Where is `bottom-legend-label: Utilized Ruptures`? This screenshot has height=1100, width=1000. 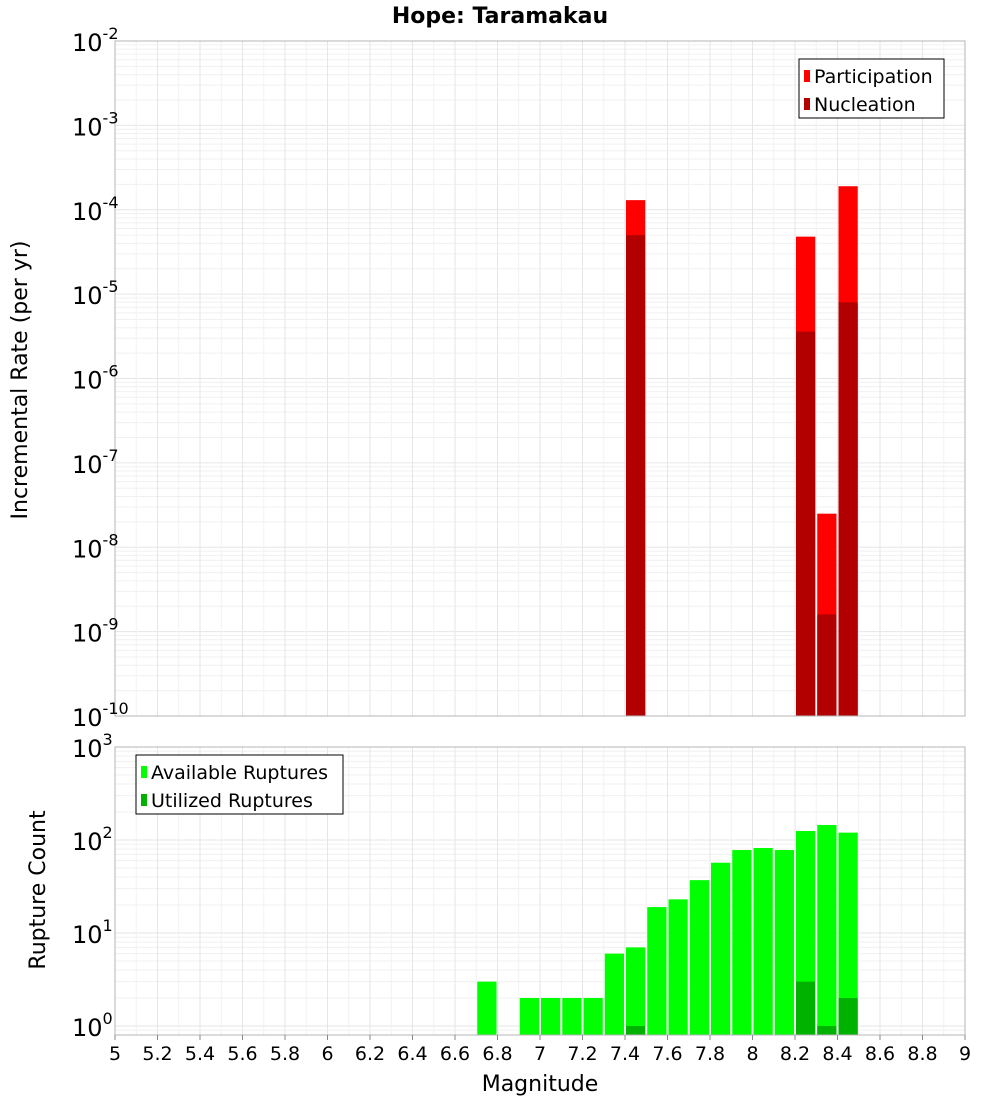
bottom-legend-label: Utilized Ruptures is located at coordinates (232, 801).